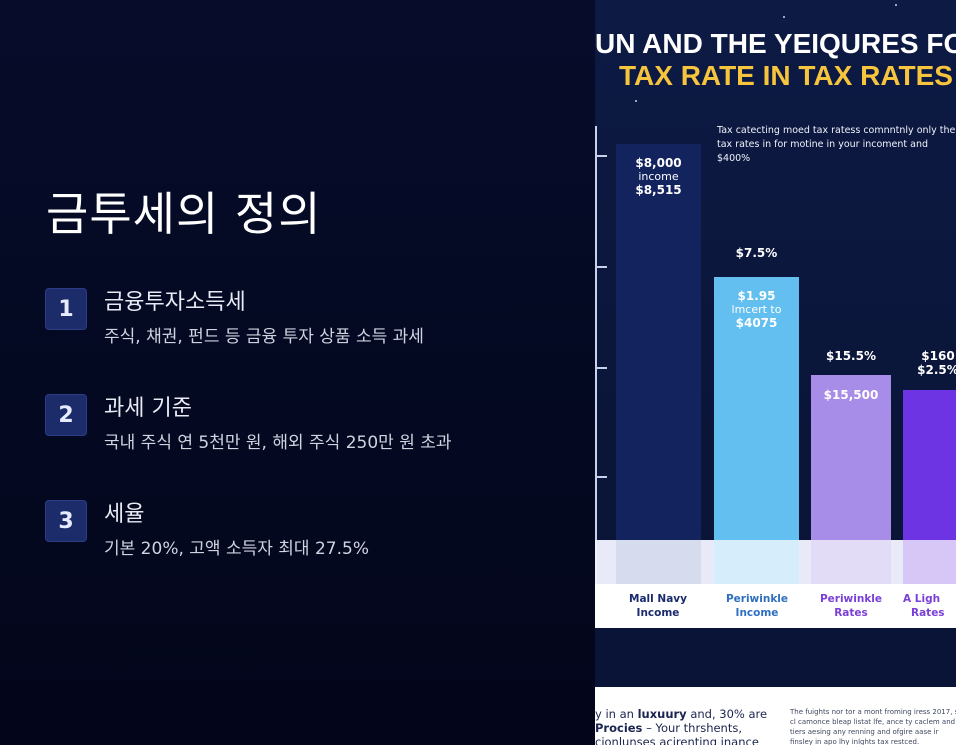  I want to click on caption-text: – Your thrshents,, so click(694, 728).